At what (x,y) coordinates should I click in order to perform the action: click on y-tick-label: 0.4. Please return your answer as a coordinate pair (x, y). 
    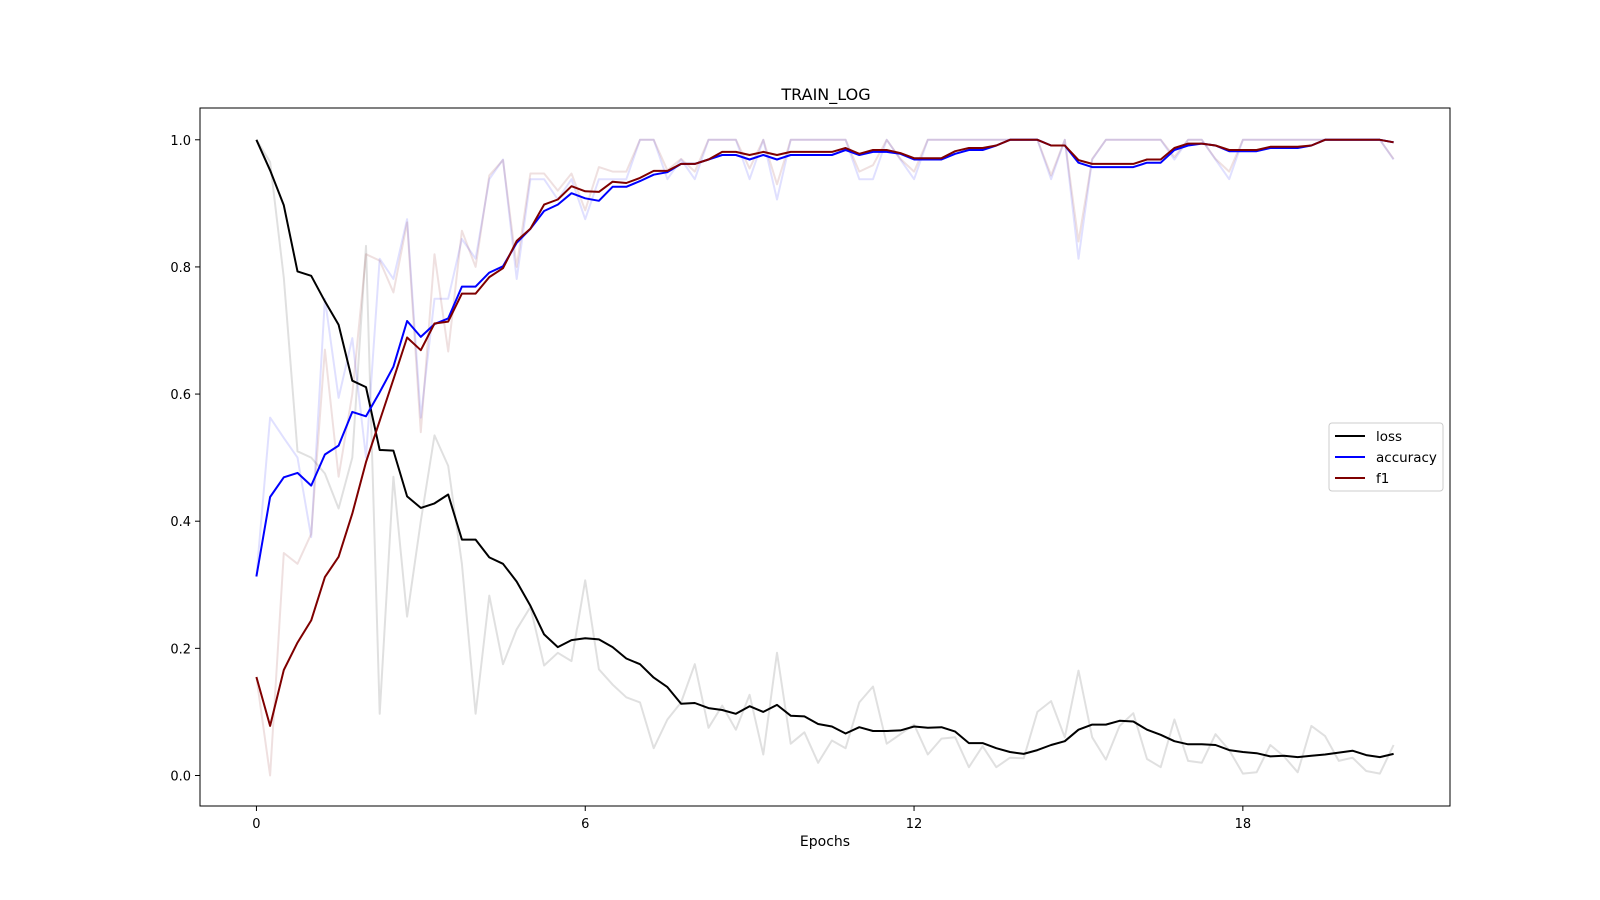
    Looking at the image, I should click on (180, 522).